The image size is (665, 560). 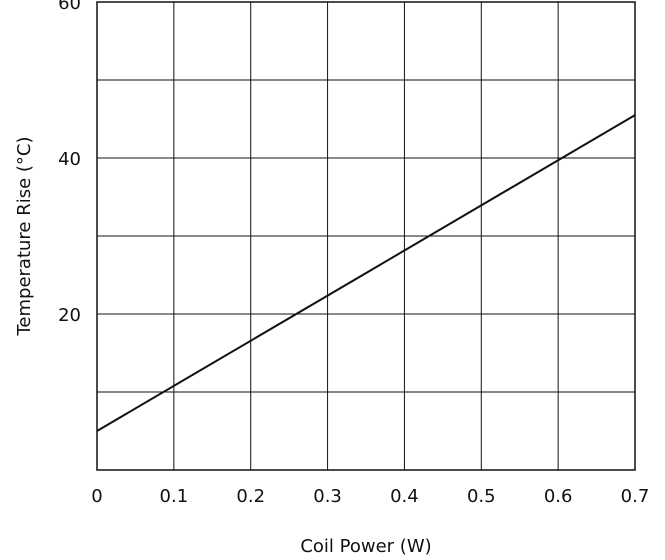 I want to click on y-tick-label: 20, so click(x=69, y=315).